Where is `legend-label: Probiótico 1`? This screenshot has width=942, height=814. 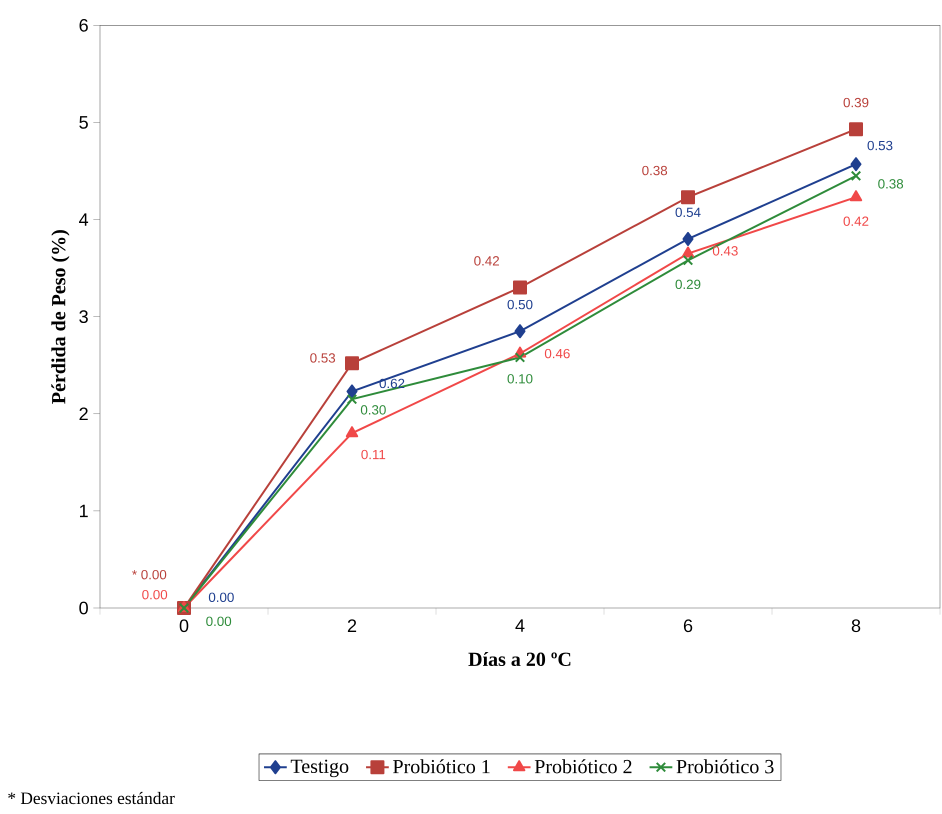 legend-label: Probiótico 1 is located at coordinates (441, 766).